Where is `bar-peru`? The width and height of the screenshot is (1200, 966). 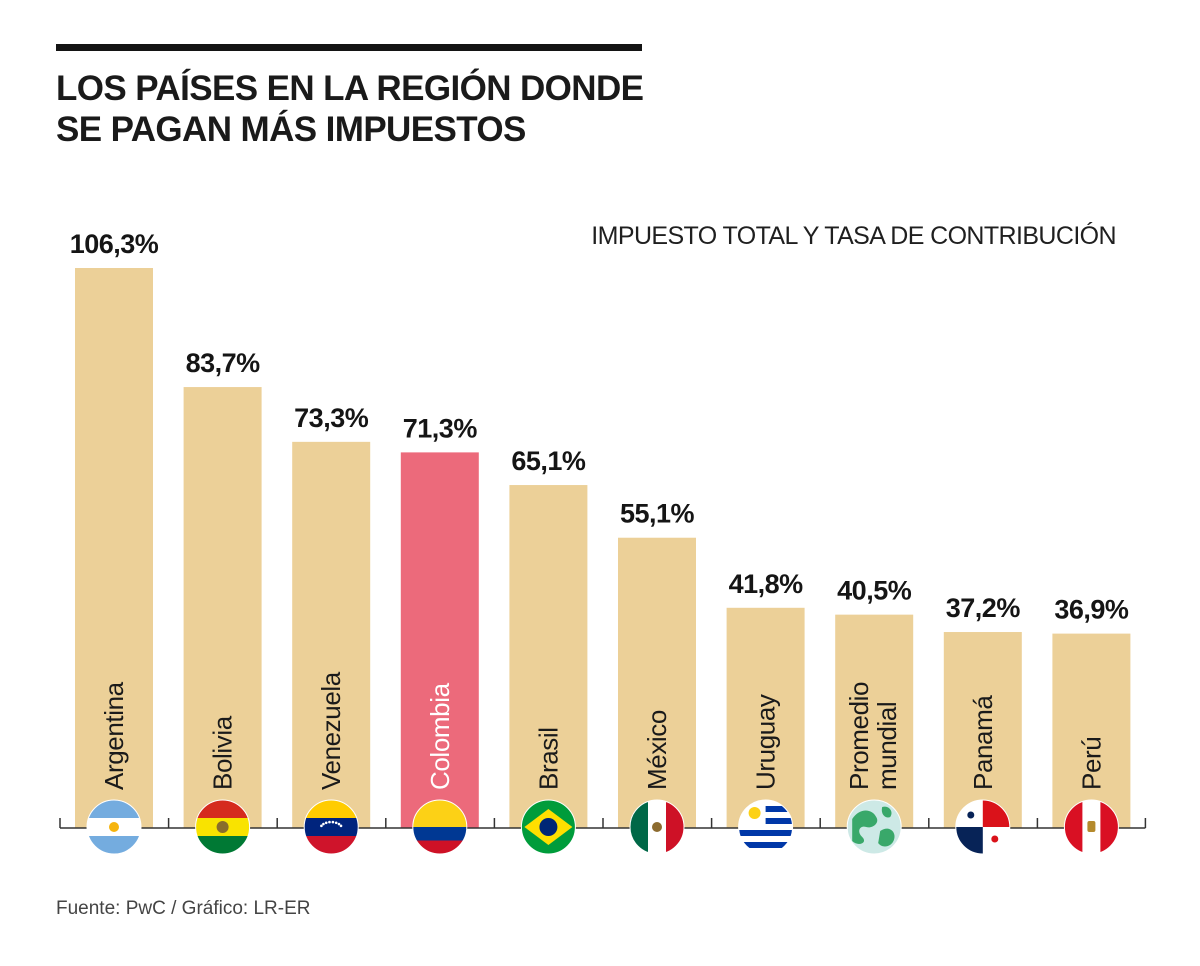
bar-peru is located at coordinates (1091, 730).